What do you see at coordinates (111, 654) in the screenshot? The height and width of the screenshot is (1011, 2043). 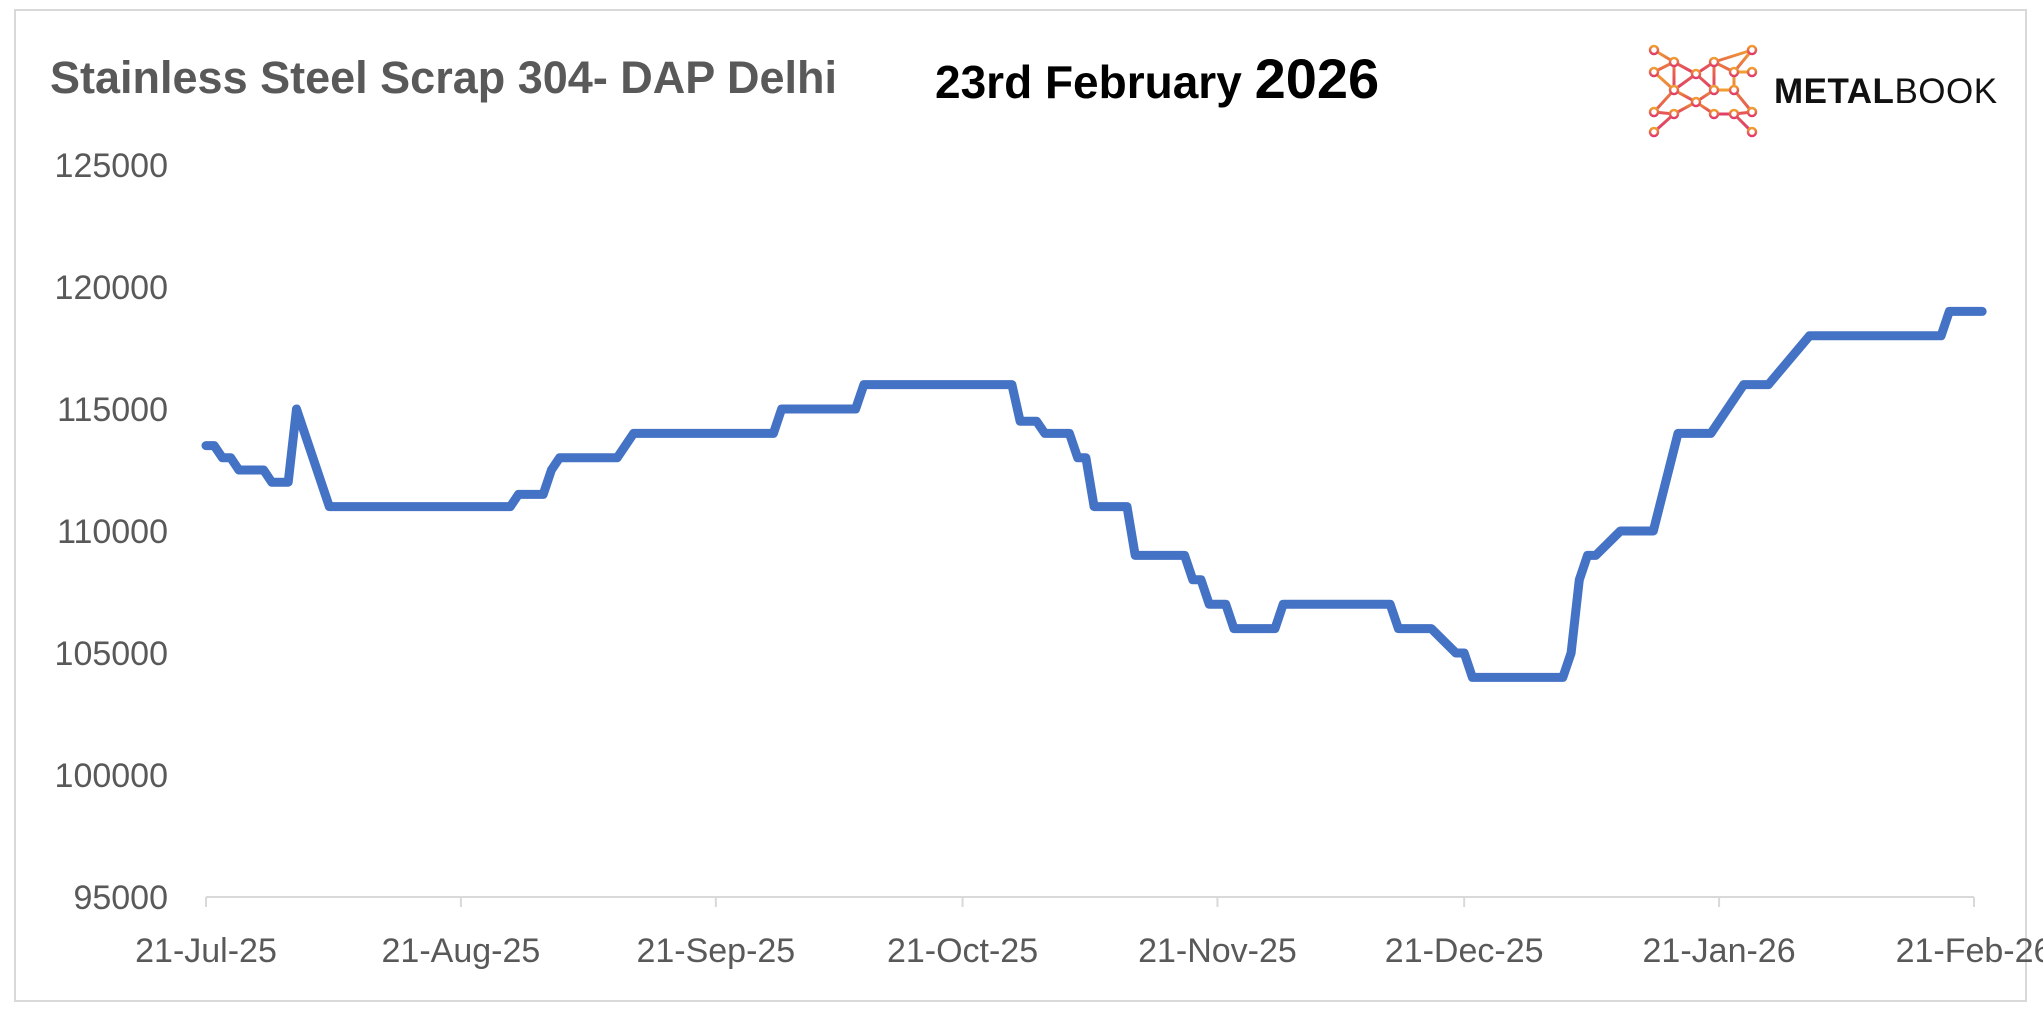 I see `y-tick-label: 105000` at bounding box center [111, 654].